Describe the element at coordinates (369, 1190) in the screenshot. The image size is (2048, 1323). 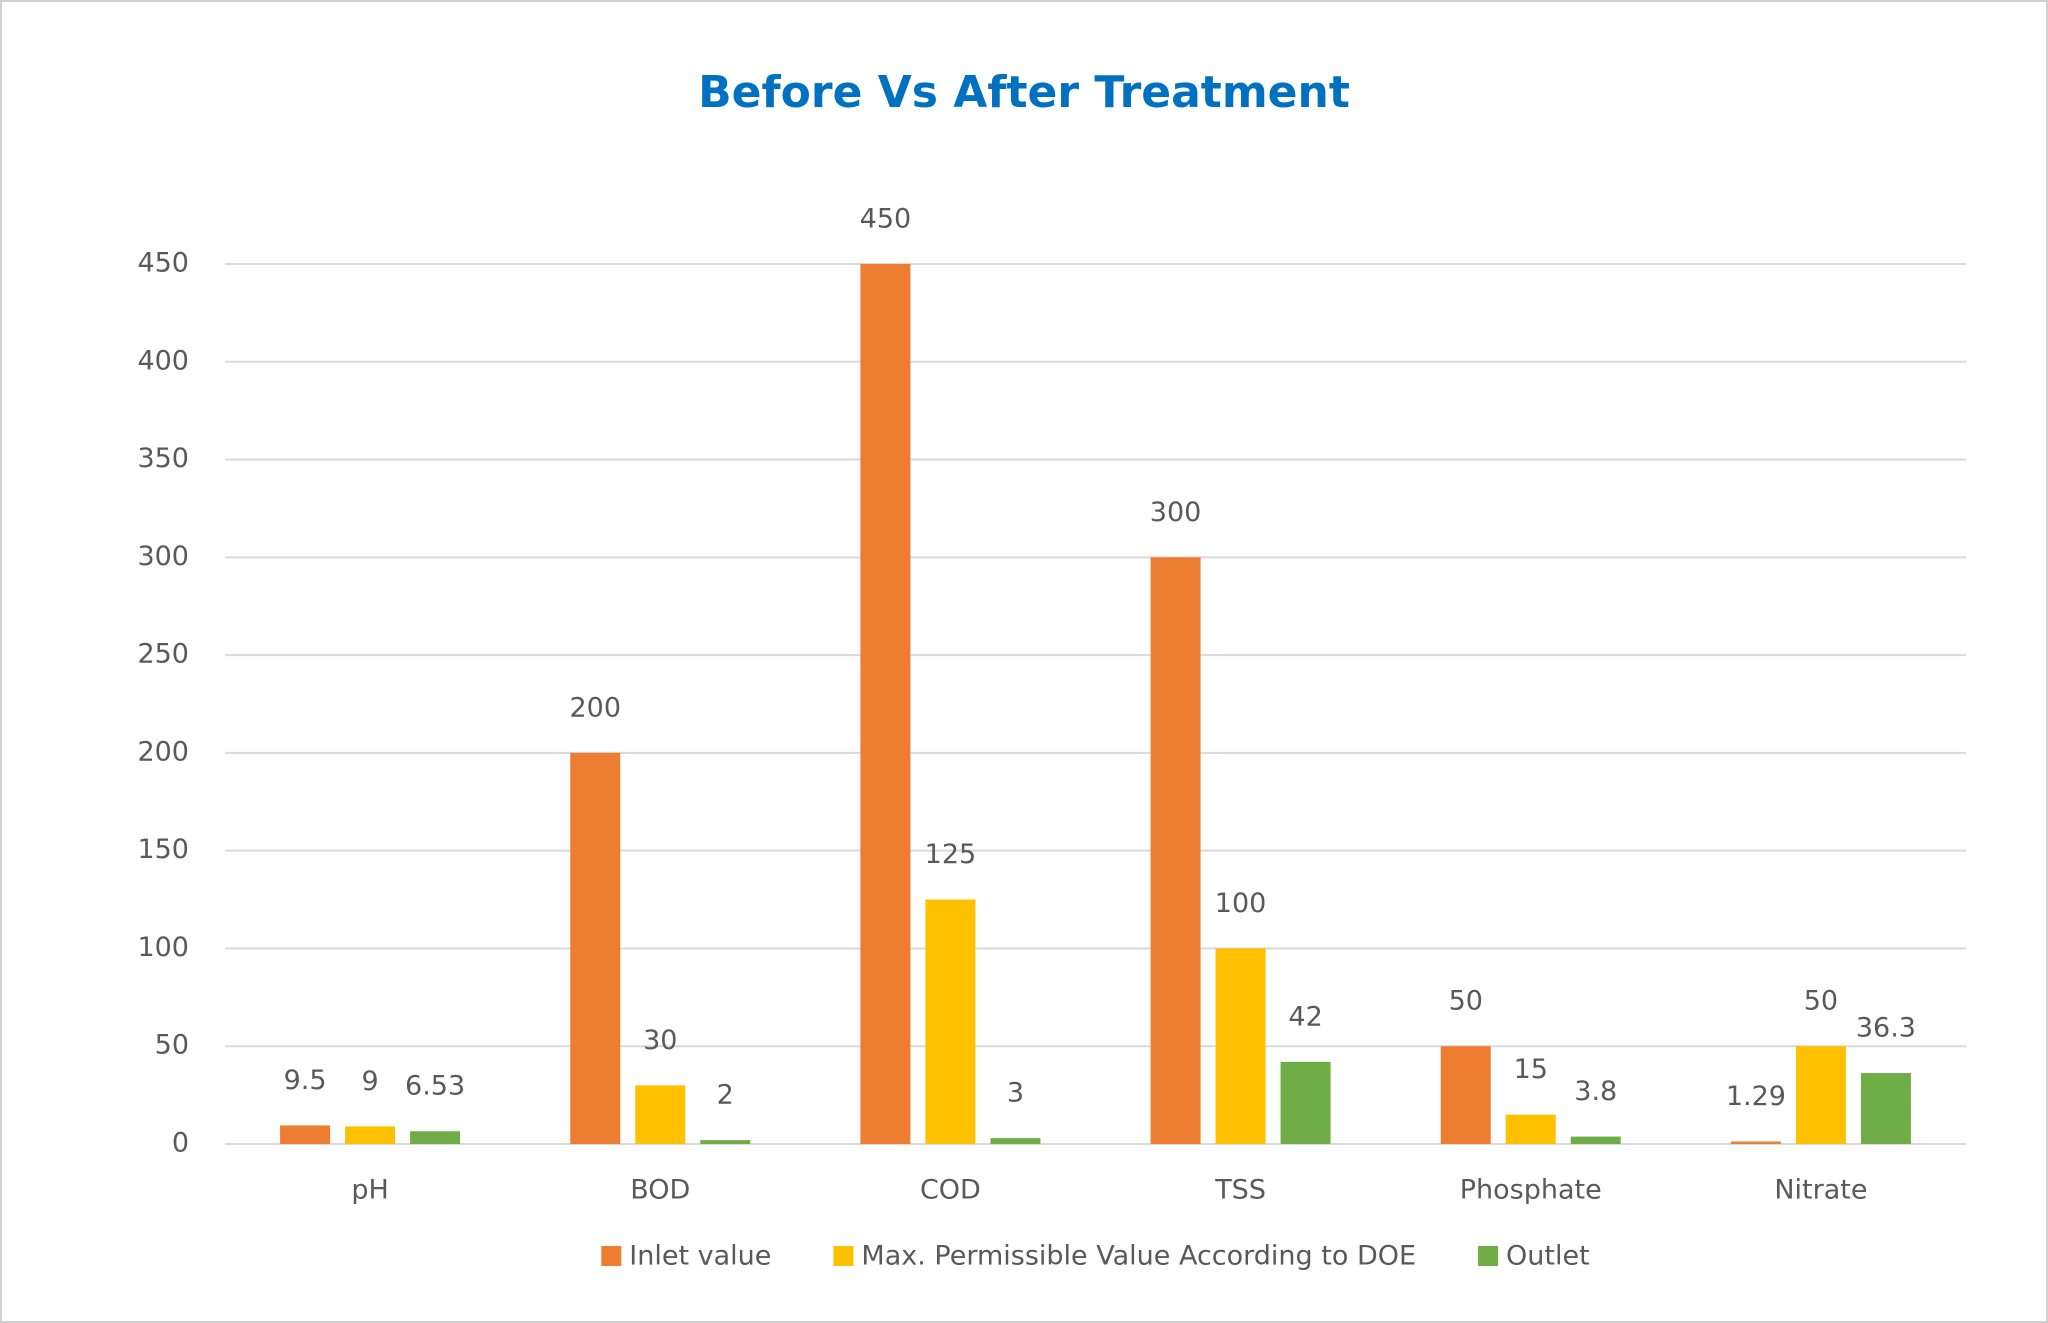
I see `x-tick-label: pH` at that location.